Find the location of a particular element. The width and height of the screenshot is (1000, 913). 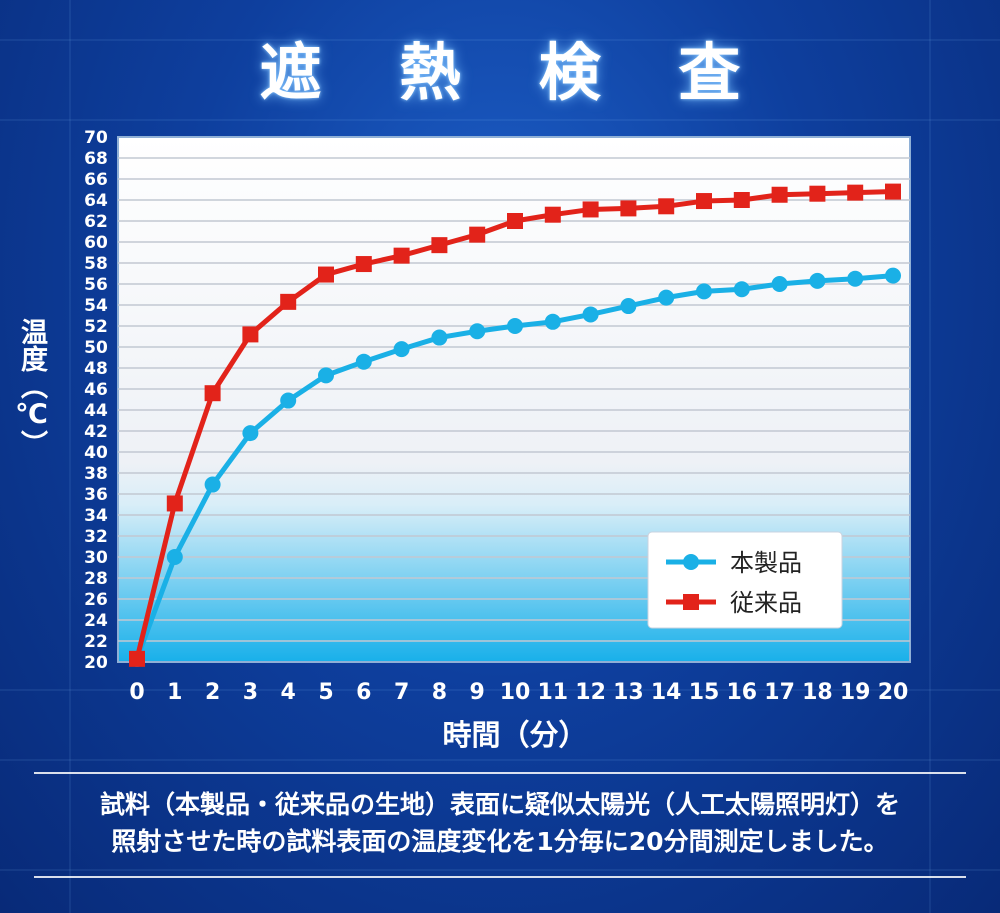

x-tick-label: 10 is located at coordinates (515, 692).